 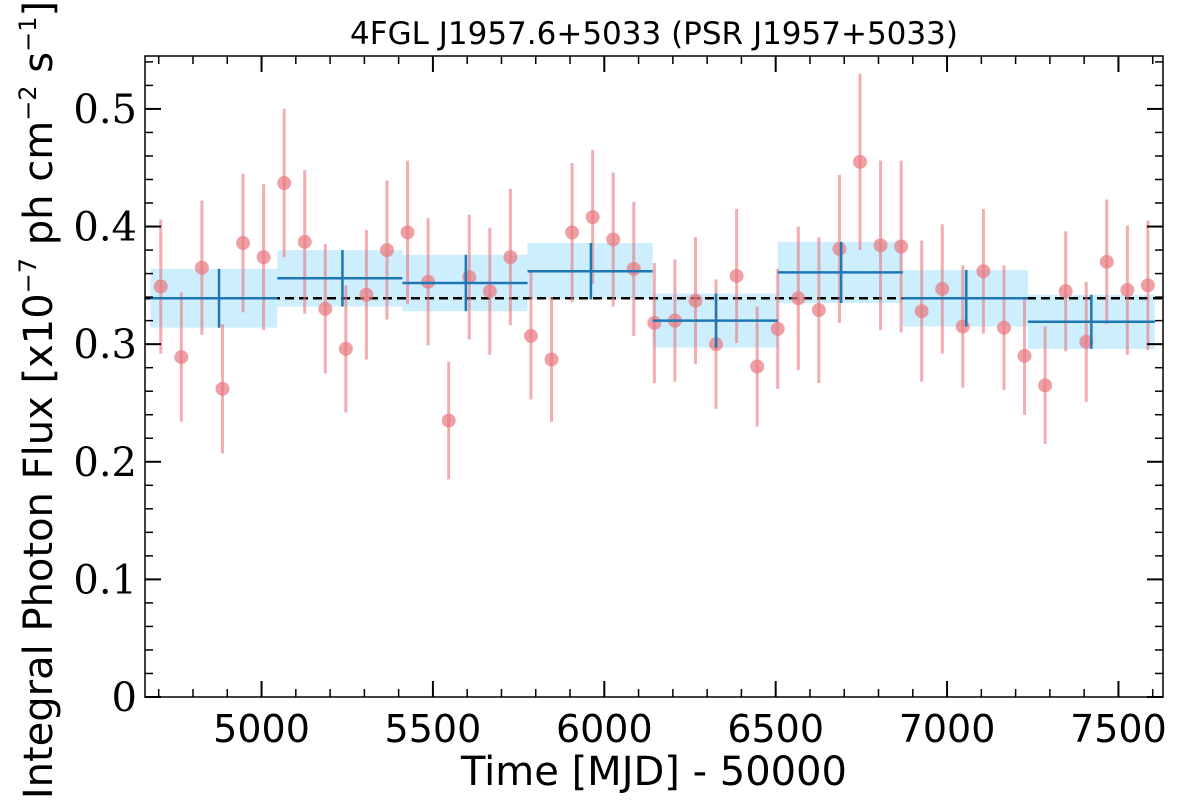 I want to click on x-tick-label-4: 7000, so click(x=947, y=729).